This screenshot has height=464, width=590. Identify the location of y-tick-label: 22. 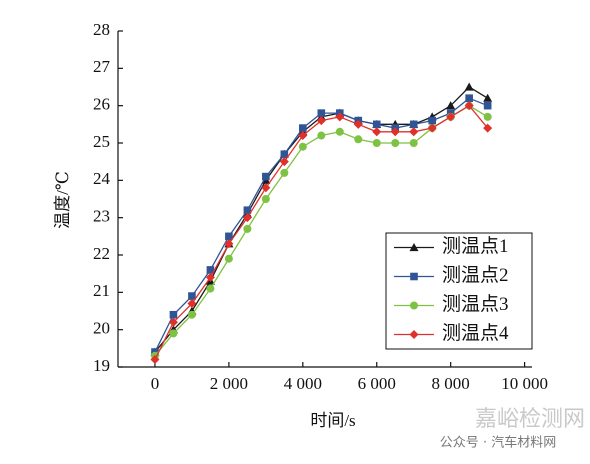
(101, 253).